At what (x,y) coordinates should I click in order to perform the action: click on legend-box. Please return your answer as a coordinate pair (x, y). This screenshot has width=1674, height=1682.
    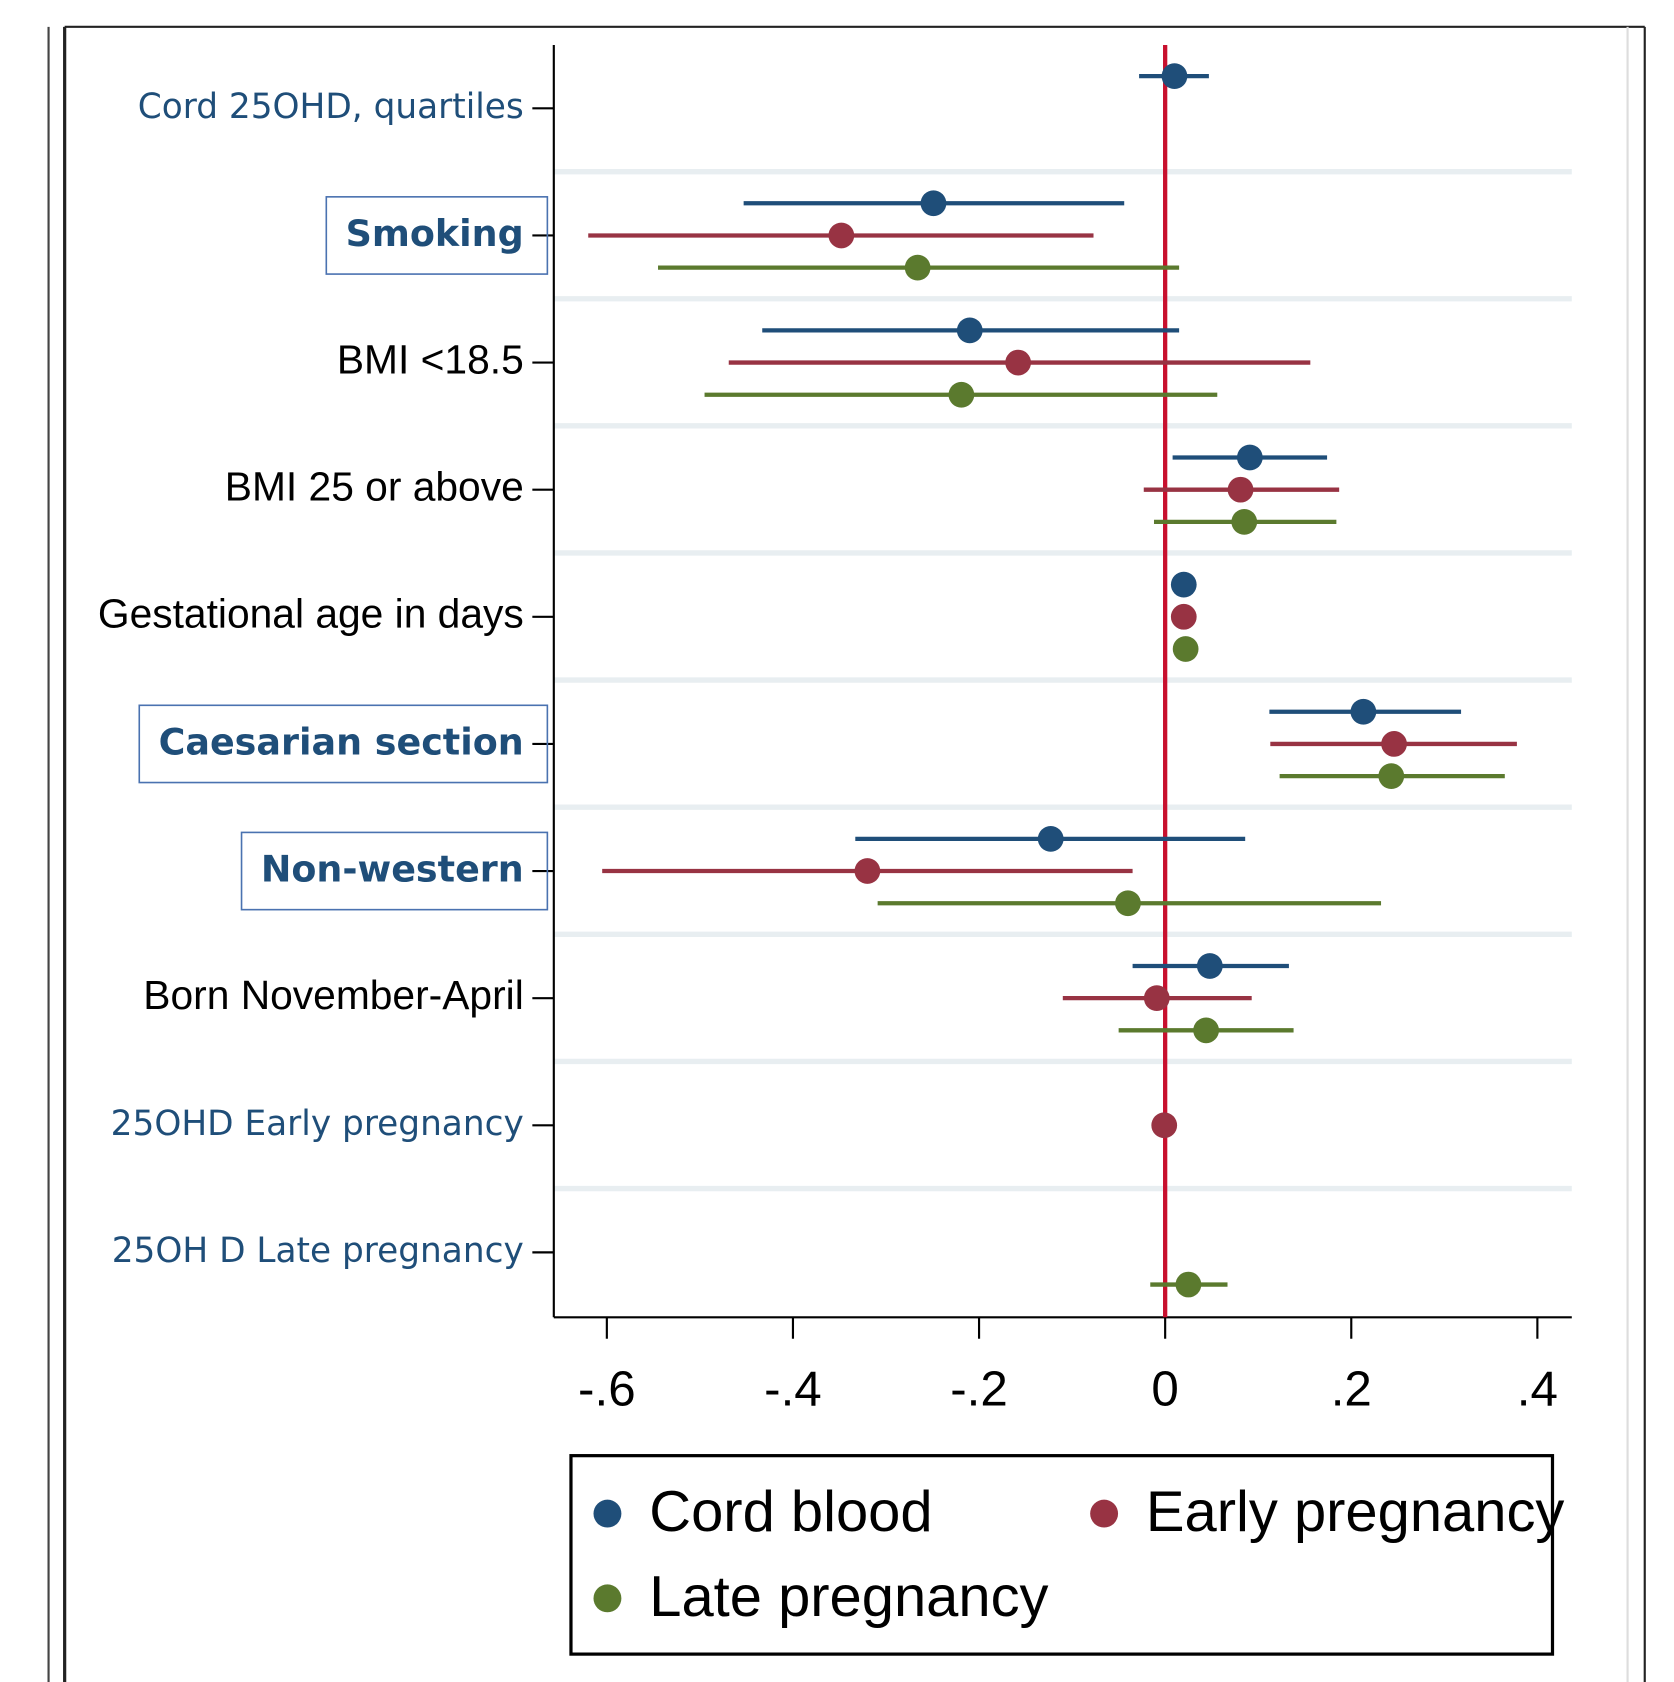
    Looking at the image, I should click on (1062, 1555).